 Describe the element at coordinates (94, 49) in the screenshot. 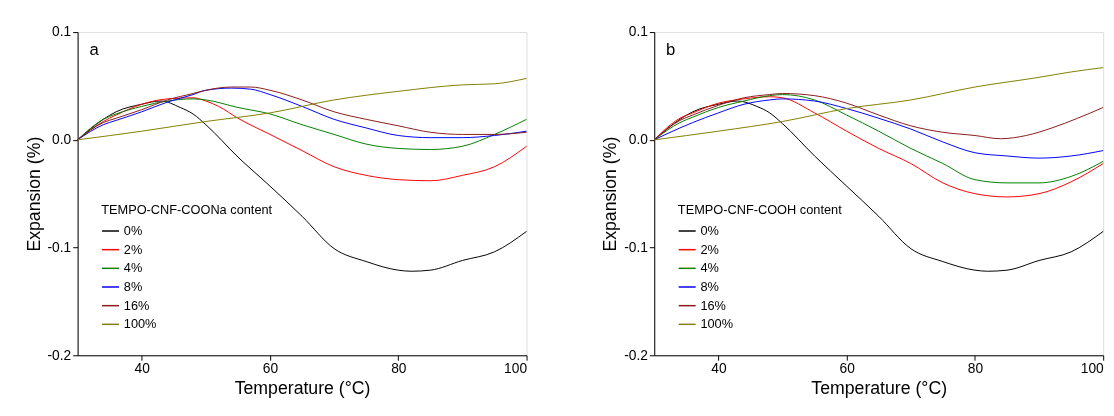

I see `annotation: a` at that location.